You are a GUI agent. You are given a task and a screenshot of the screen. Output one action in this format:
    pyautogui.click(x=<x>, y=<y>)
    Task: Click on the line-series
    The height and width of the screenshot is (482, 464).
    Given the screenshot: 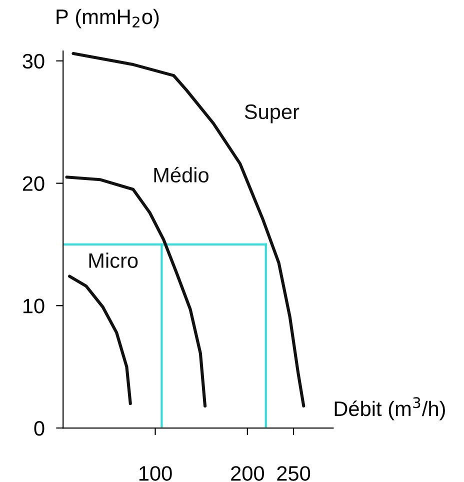 What is the action you would take?
    pyautogui.click(x=100, y=340)
    